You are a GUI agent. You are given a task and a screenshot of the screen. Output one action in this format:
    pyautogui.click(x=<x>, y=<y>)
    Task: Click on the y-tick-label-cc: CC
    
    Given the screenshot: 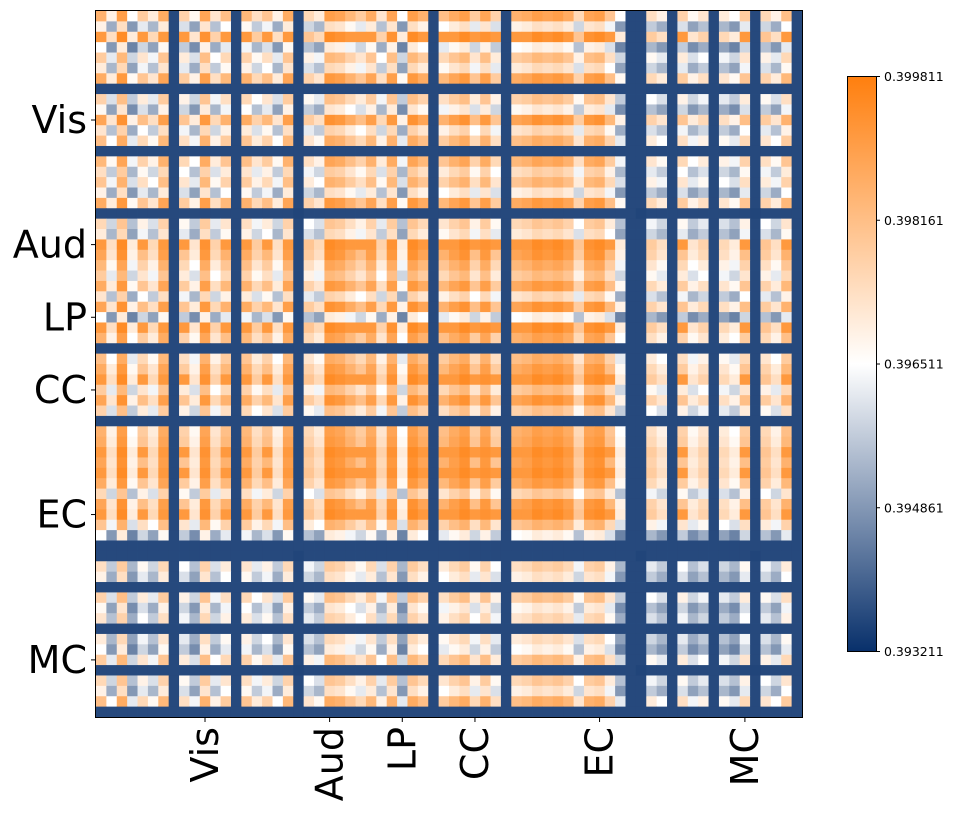 What is the action you would take?
    pyautogui.click(x=60, y=390)
    